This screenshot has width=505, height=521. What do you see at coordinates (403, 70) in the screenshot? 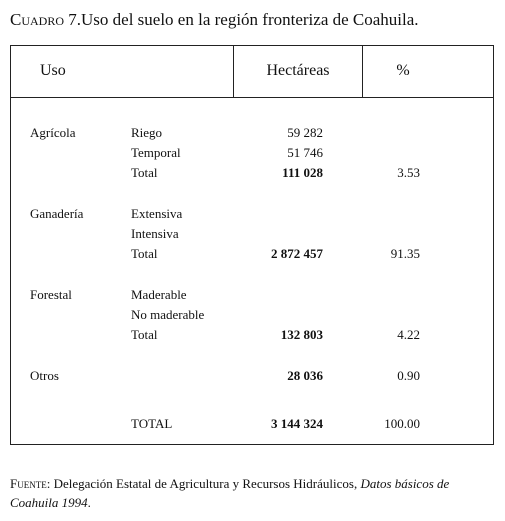
I see `header-cell: %` at bounding box center [403, 70].